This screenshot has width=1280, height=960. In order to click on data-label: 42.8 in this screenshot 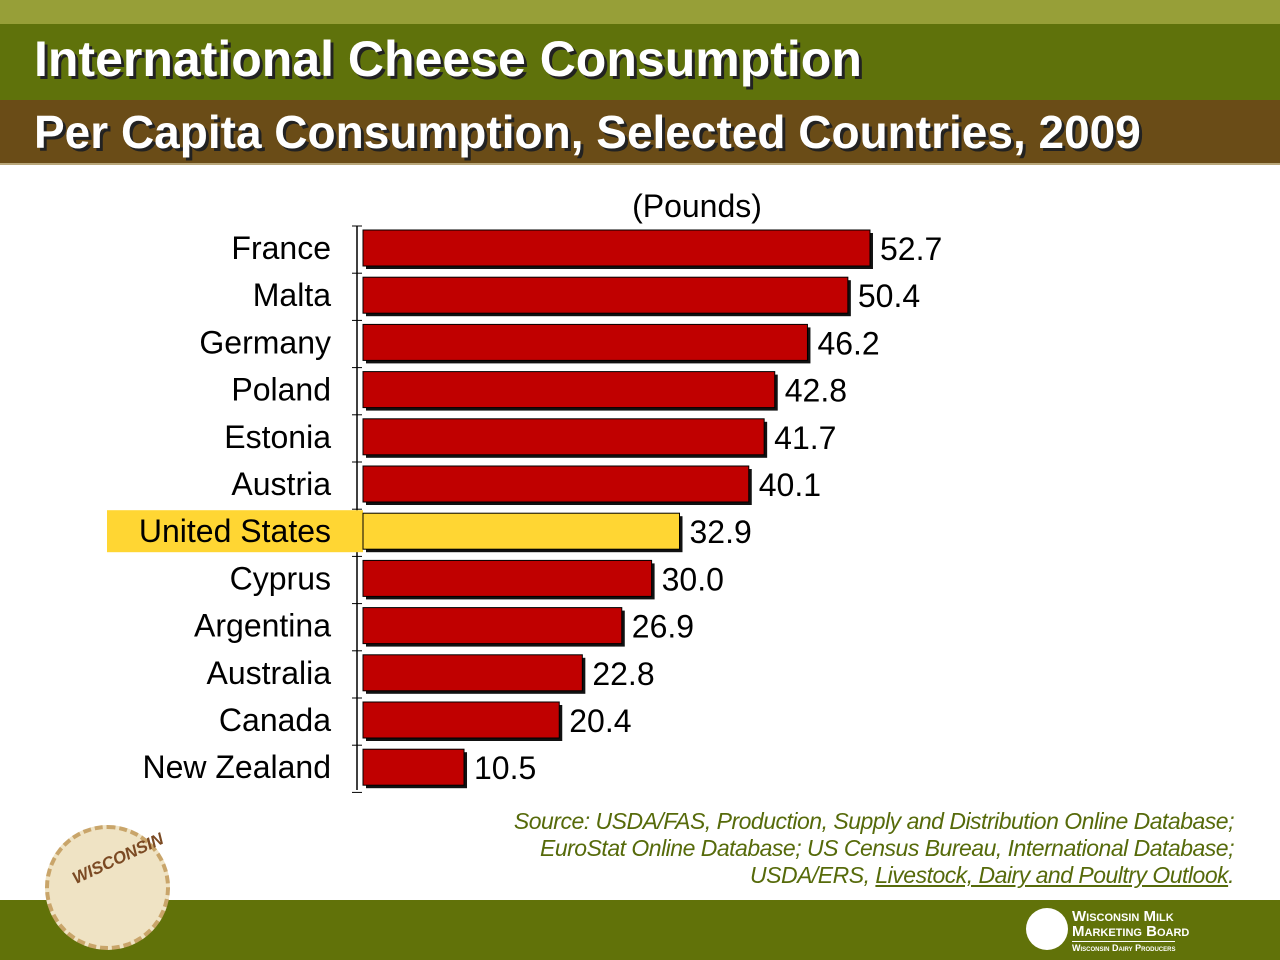, I will do `click(816, 391)`.